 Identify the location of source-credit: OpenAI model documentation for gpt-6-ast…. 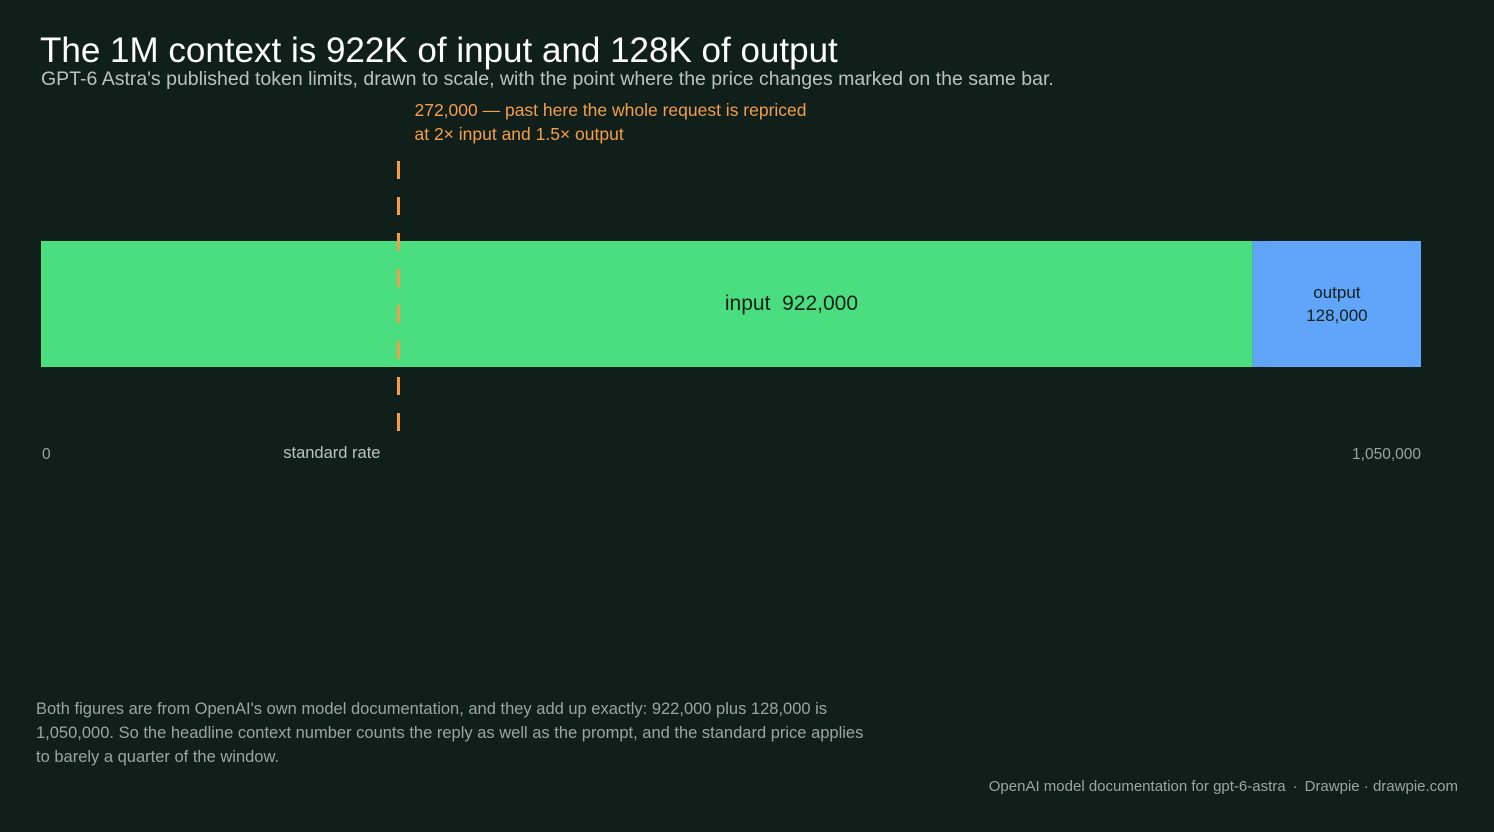
(1223, 786).